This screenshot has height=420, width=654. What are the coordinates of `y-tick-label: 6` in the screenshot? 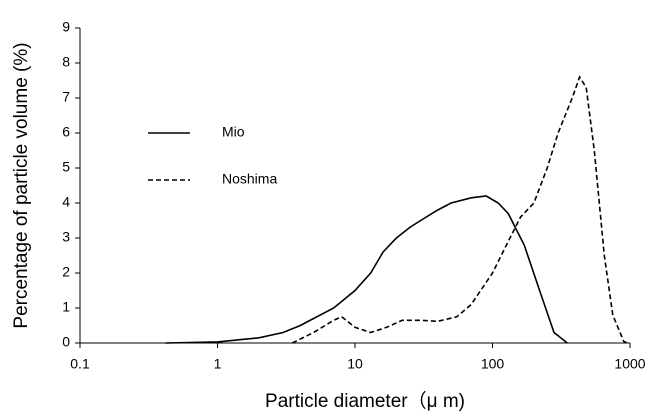 It's located at (66, 132).